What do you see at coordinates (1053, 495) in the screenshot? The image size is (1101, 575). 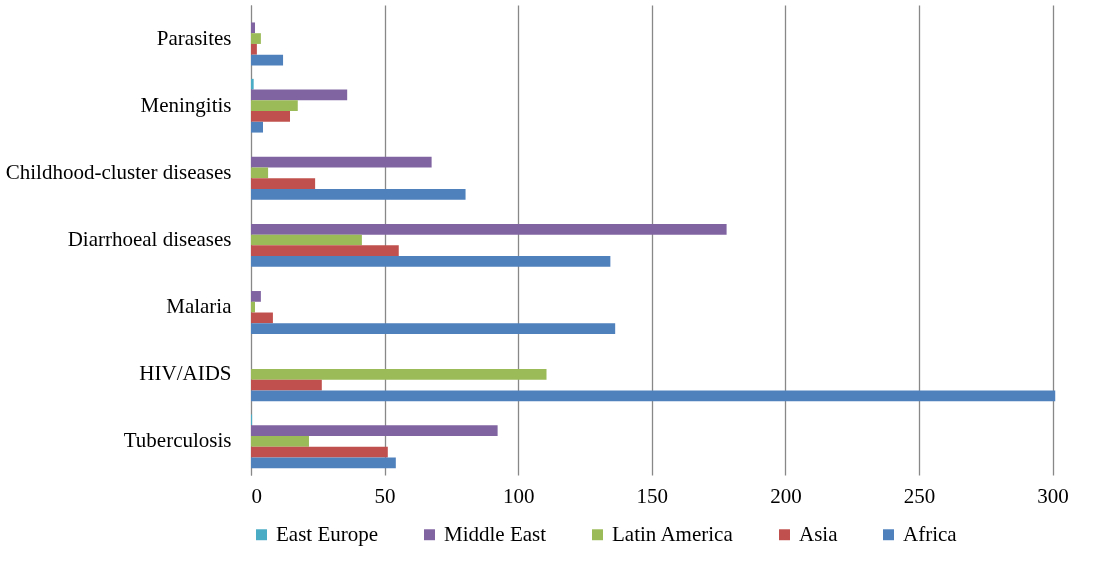 I see `x-tick-label: 300` at bounding box center [1053, 495].